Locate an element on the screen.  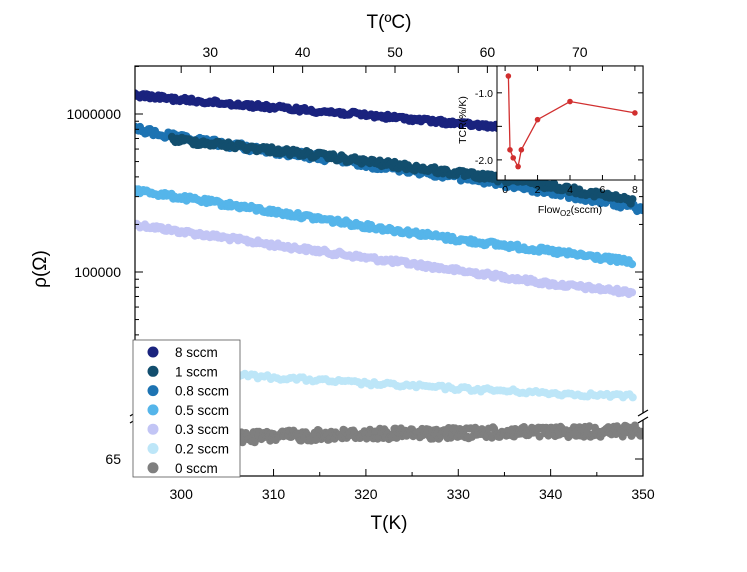
legend-label: 0.2 sccm is located at coordinates (202, 449).